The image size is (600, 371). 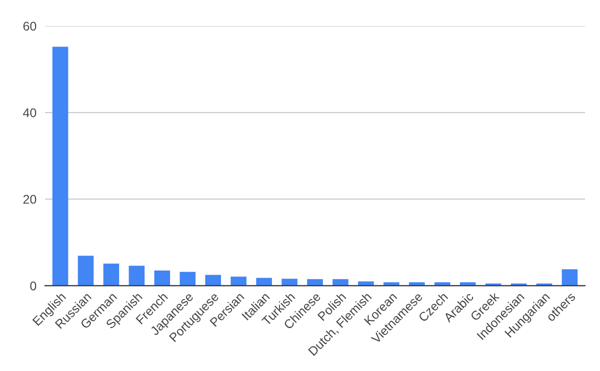 What do you see at coordinates (29, 113) in the screenshot?
I see `y-tick-label: 40` at bounding box center [29, 113].